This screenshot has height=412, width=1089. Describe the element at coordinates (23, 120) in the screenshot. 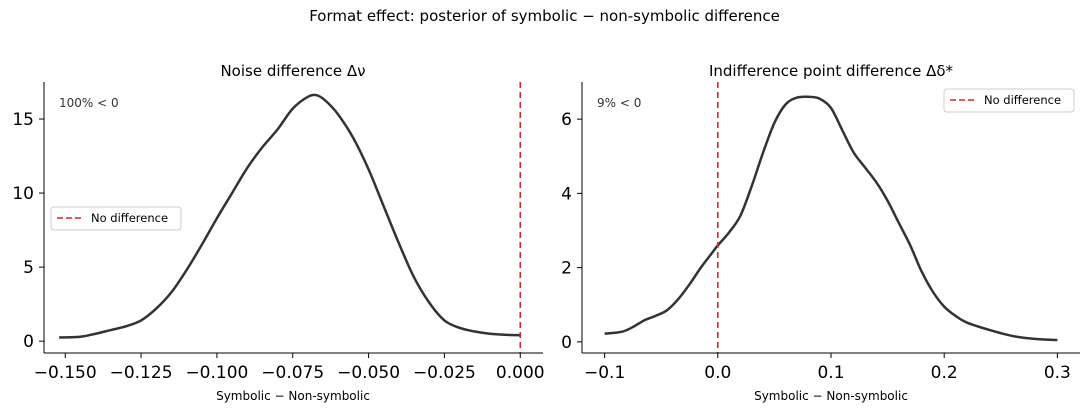

I see `y-tick-label: 15` at that location.